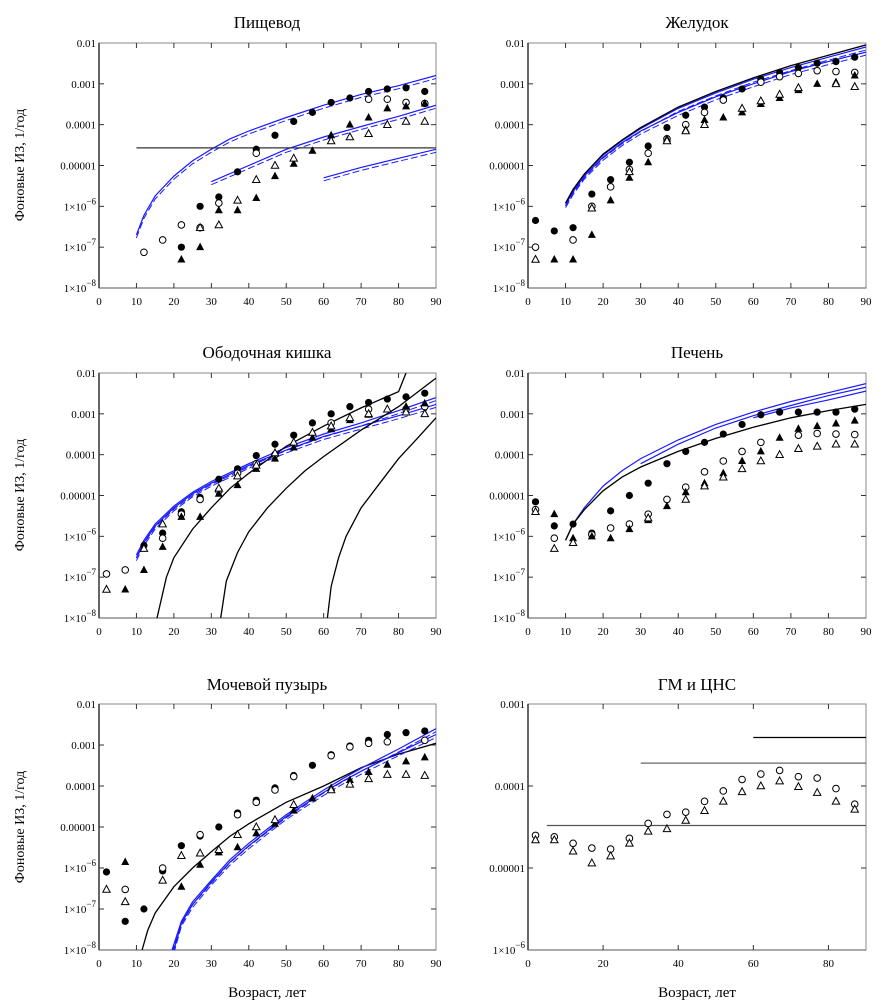 Image resolution: width=888 pixels, height=1007 pixels. Describe the element at coordinates (80, 948) in the screenshot. I see `y-tick-label: 1×10⁻⁸` at that location.